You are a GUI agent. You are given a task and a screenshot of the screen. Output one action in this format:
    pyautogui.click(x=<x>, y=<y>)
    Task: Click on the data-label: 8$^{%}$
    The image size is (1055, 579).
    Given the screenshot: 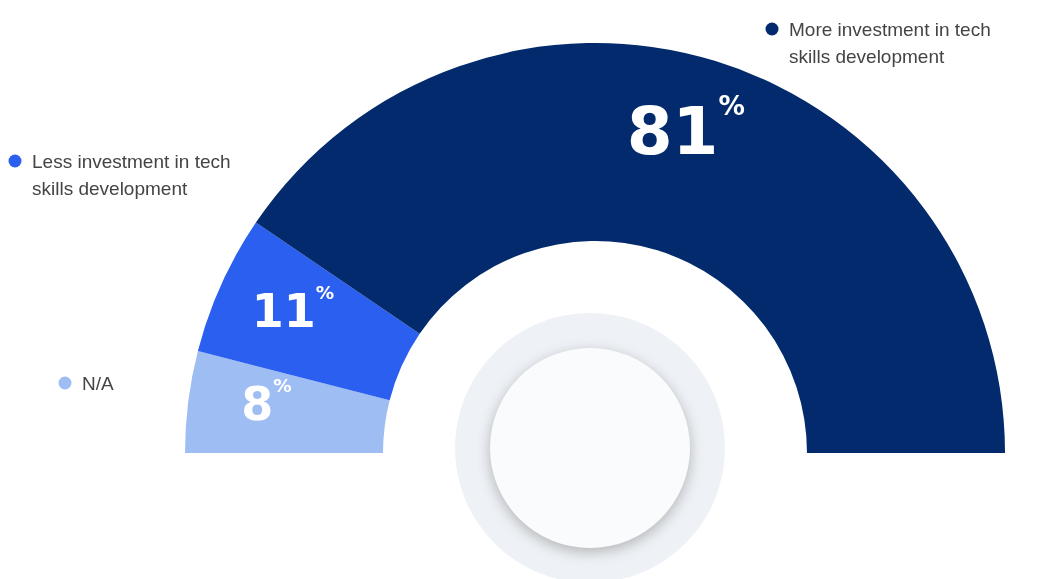 What is the action you would take?
    pyautogui.click(x=266, y=403)
    